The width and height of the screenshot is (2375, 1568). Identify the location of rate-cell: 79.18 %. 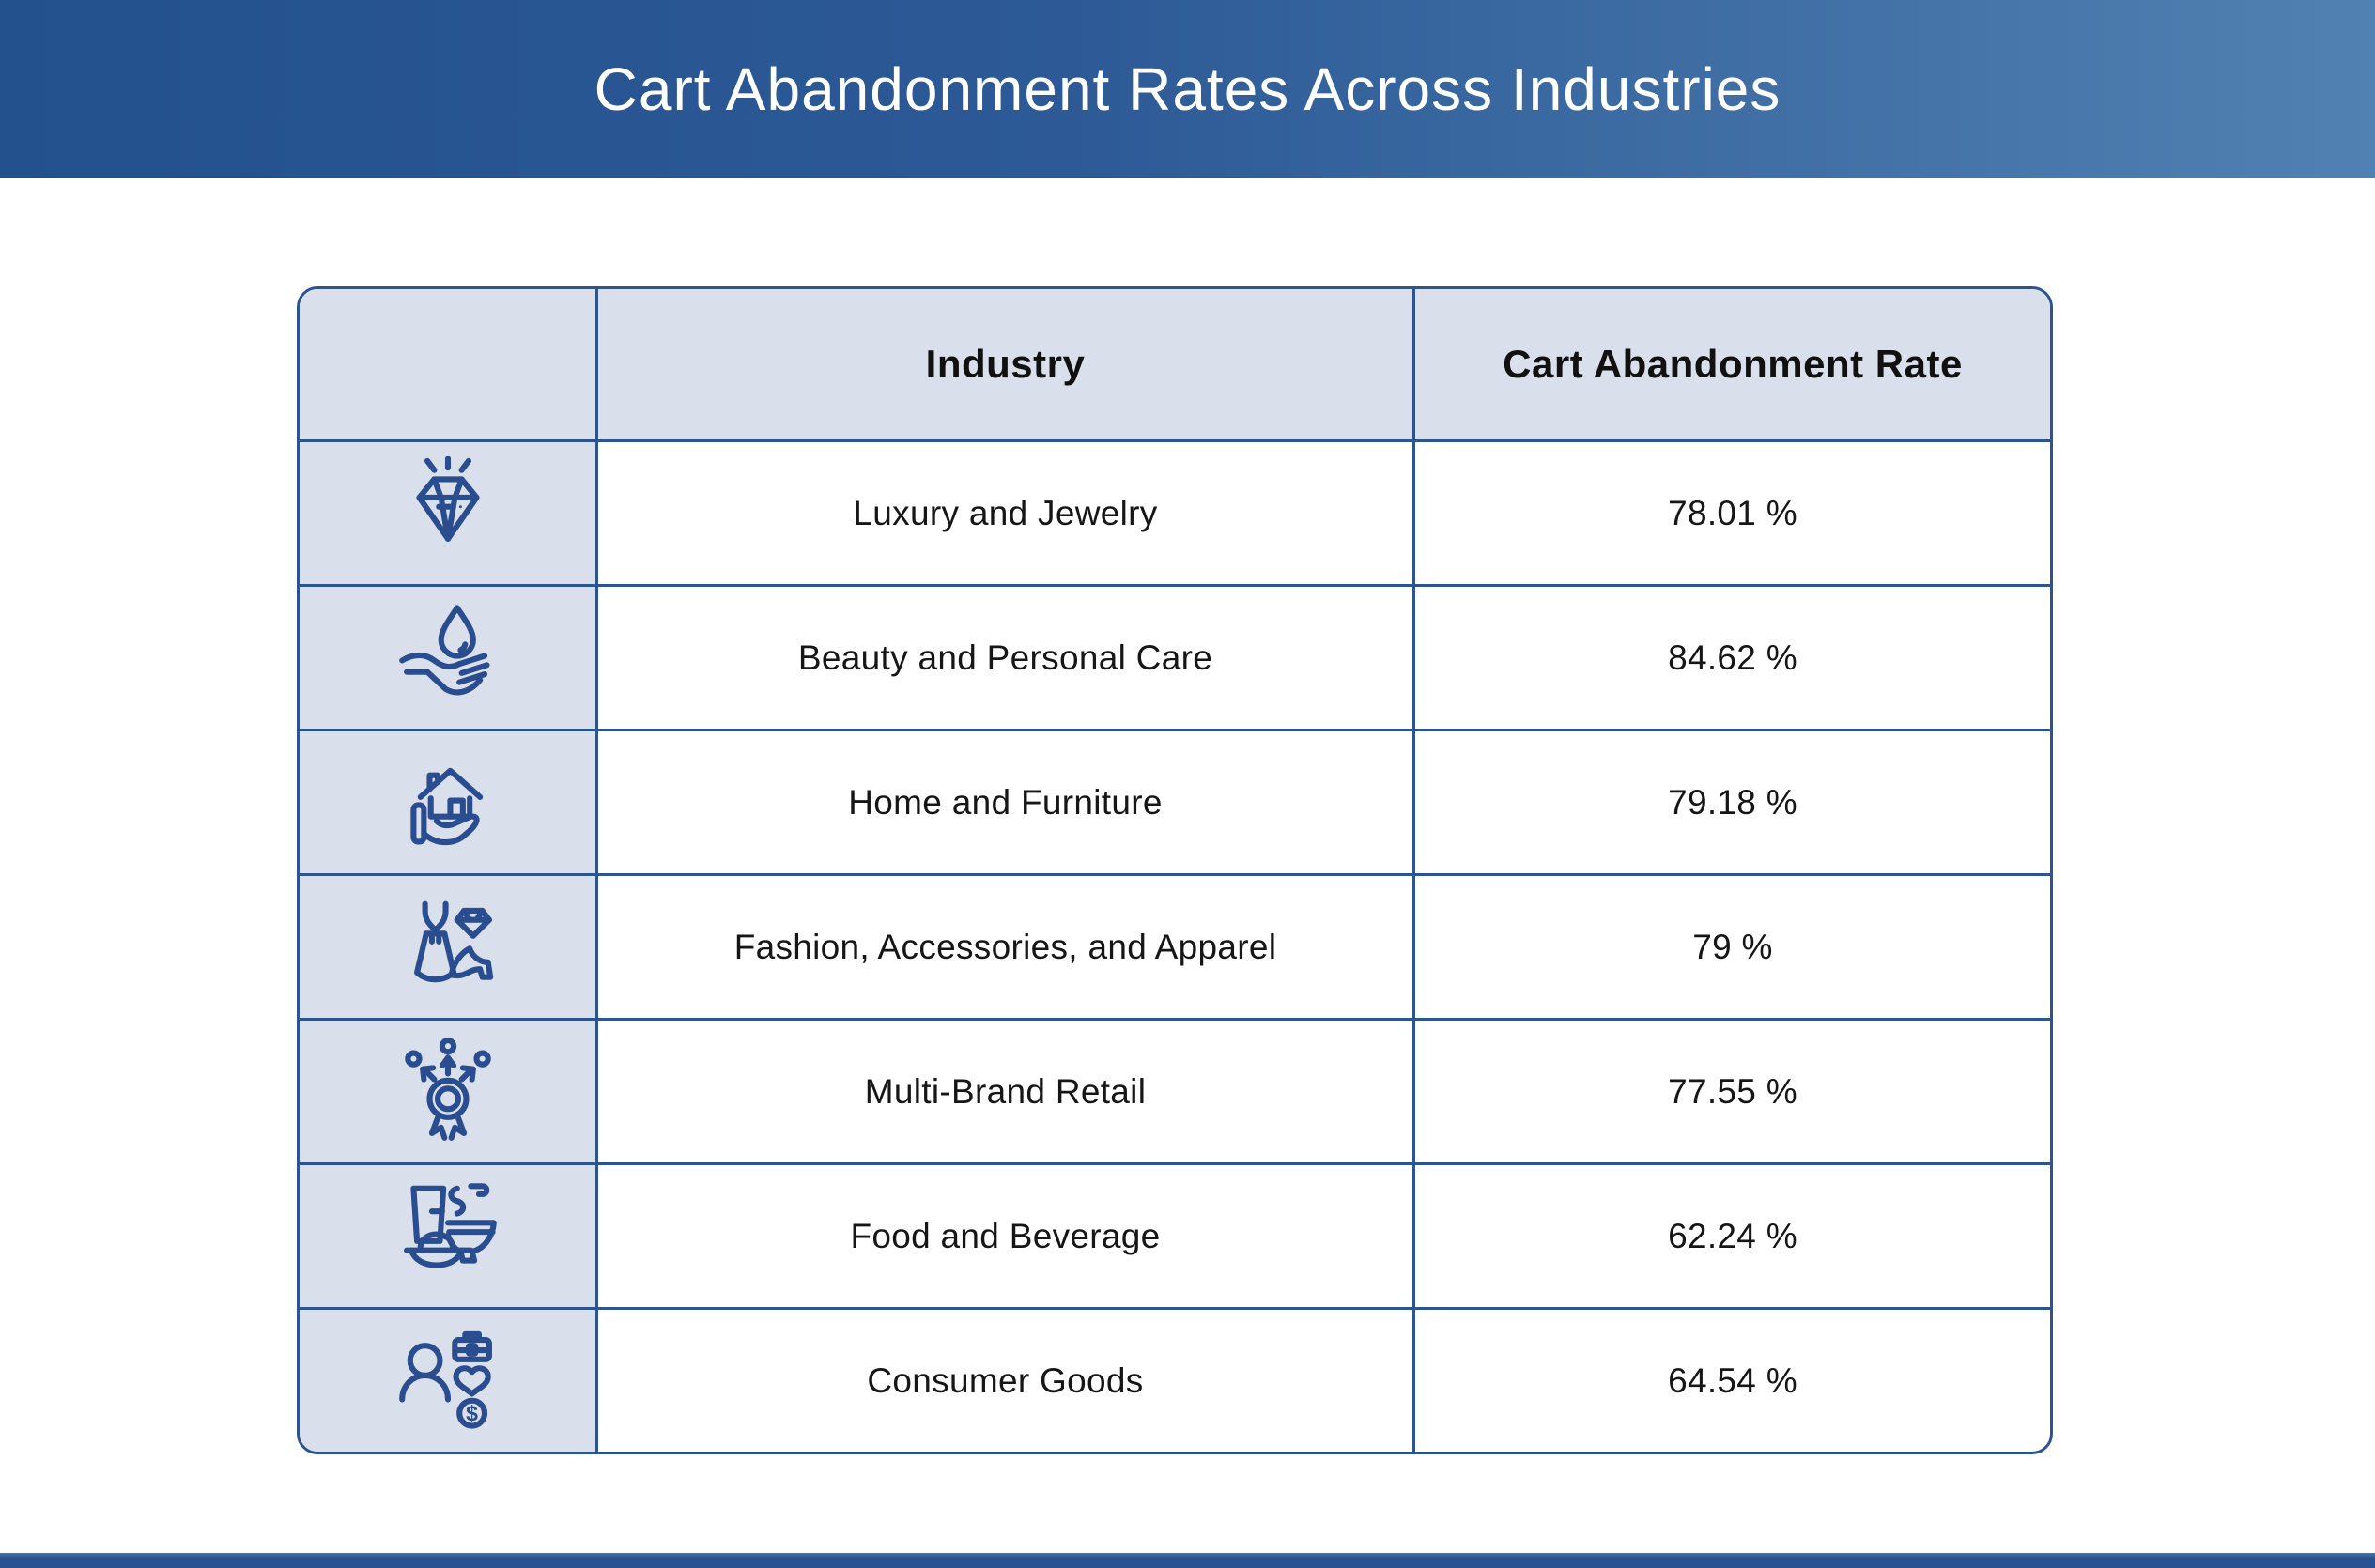
(1732, 802).